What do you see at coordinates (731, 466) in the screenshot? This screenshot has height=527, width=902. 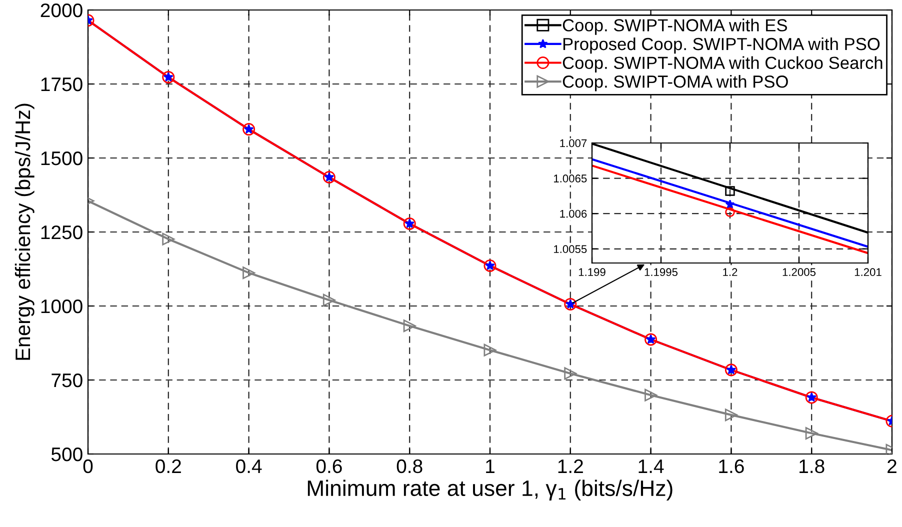 I see `x-tick-label: 1.6` at bounding box center [731, 466].